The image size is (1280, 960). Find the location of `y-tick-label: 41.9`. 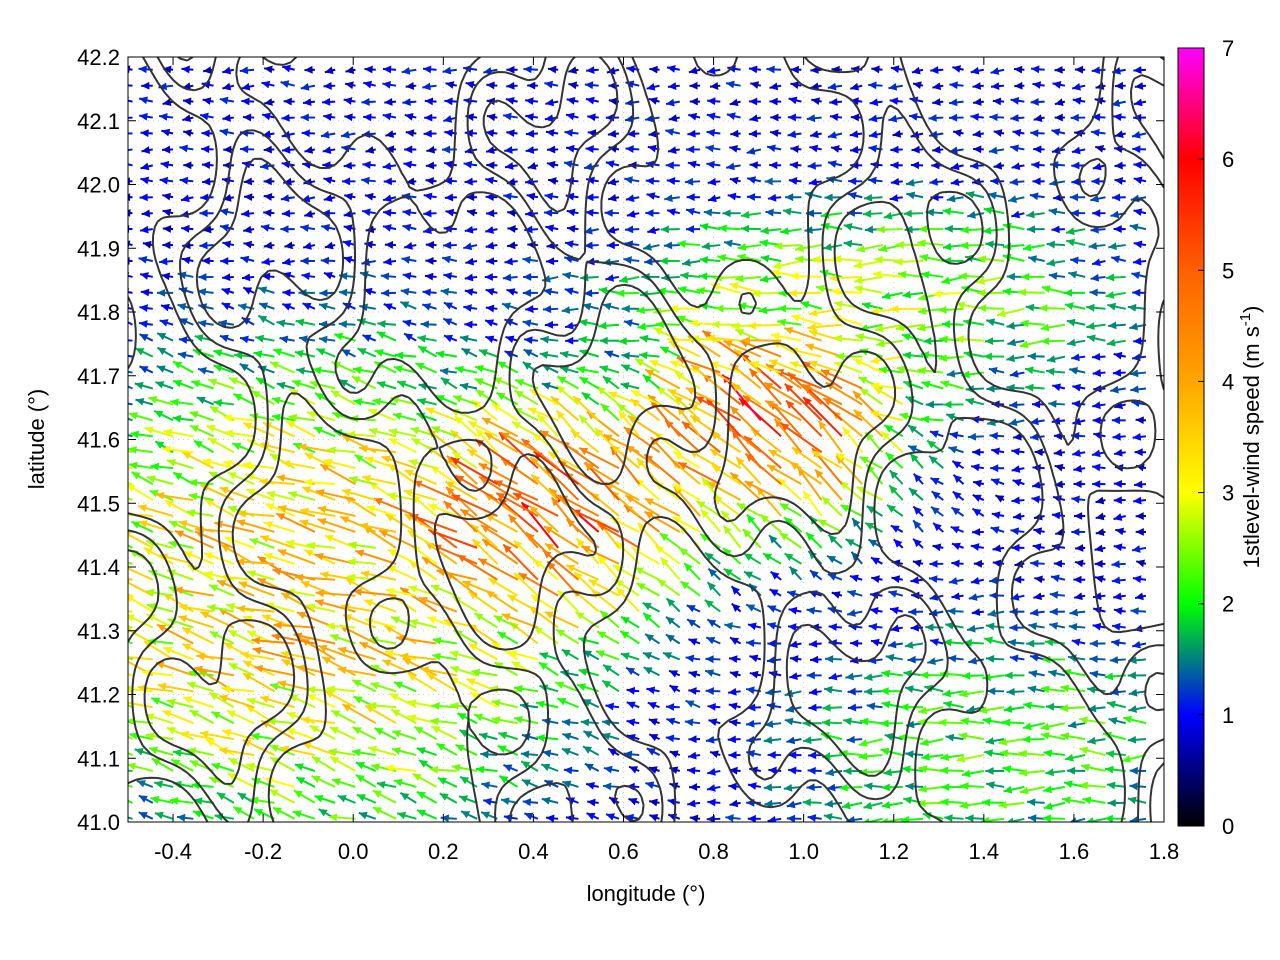

y-tick-label: 41.9 is located at coordinates (98, 248).